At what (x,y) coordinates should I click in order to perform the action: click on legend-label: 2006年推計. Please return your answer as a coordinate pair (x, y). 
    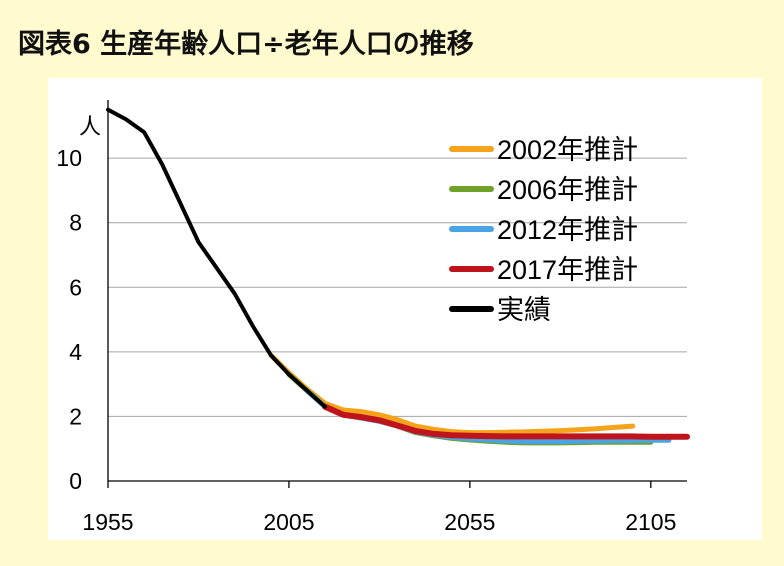
    Looking at the image, I should click on (567, 190).